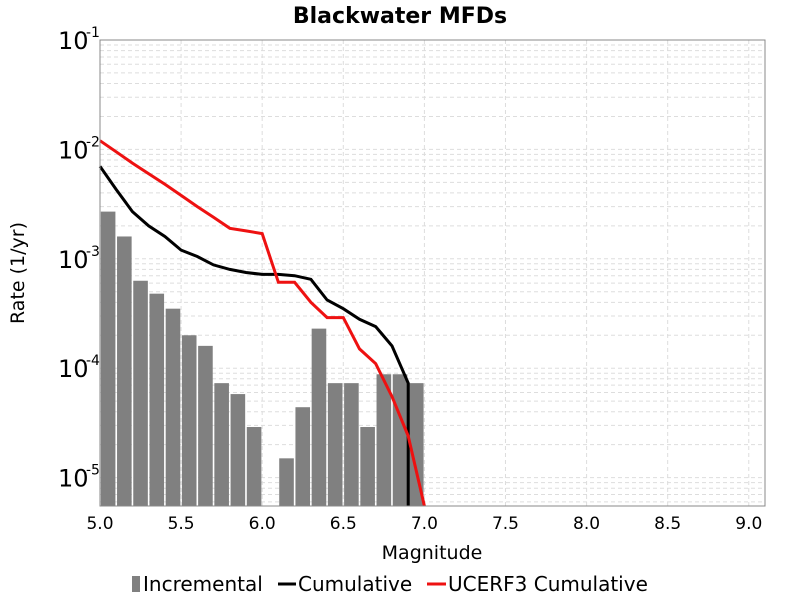  Describe the element at coordinates (355, 584) in the screenshot. I see `legend-label-cumulative: Cumulative` at that location.